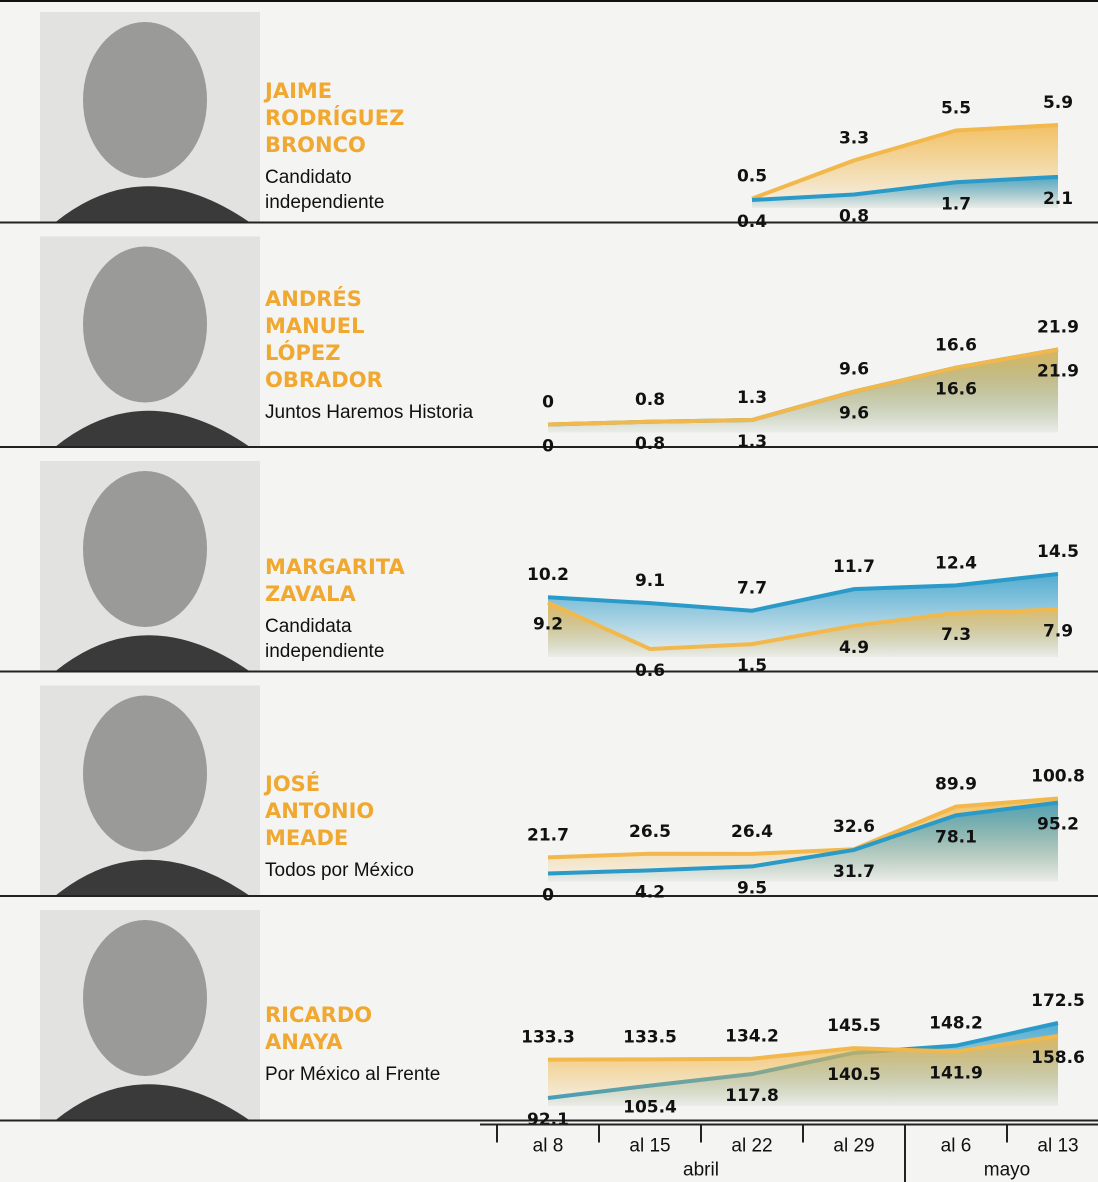 The width and height of the screenshot is (1098, 1182). What do you see at coordinates (956, 1146) in the screenshot?
I see `x-tick-label: al 6` at bounding box center [956, 1146].